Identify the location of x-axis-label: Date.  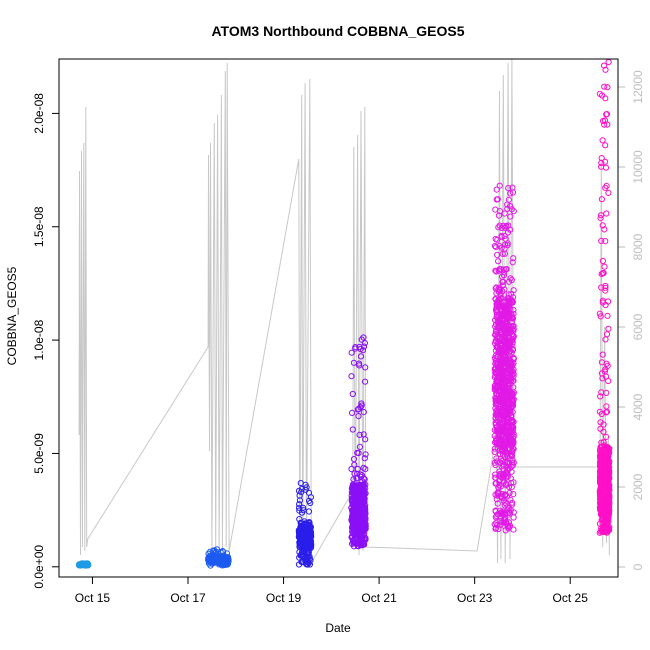
(338, 628).